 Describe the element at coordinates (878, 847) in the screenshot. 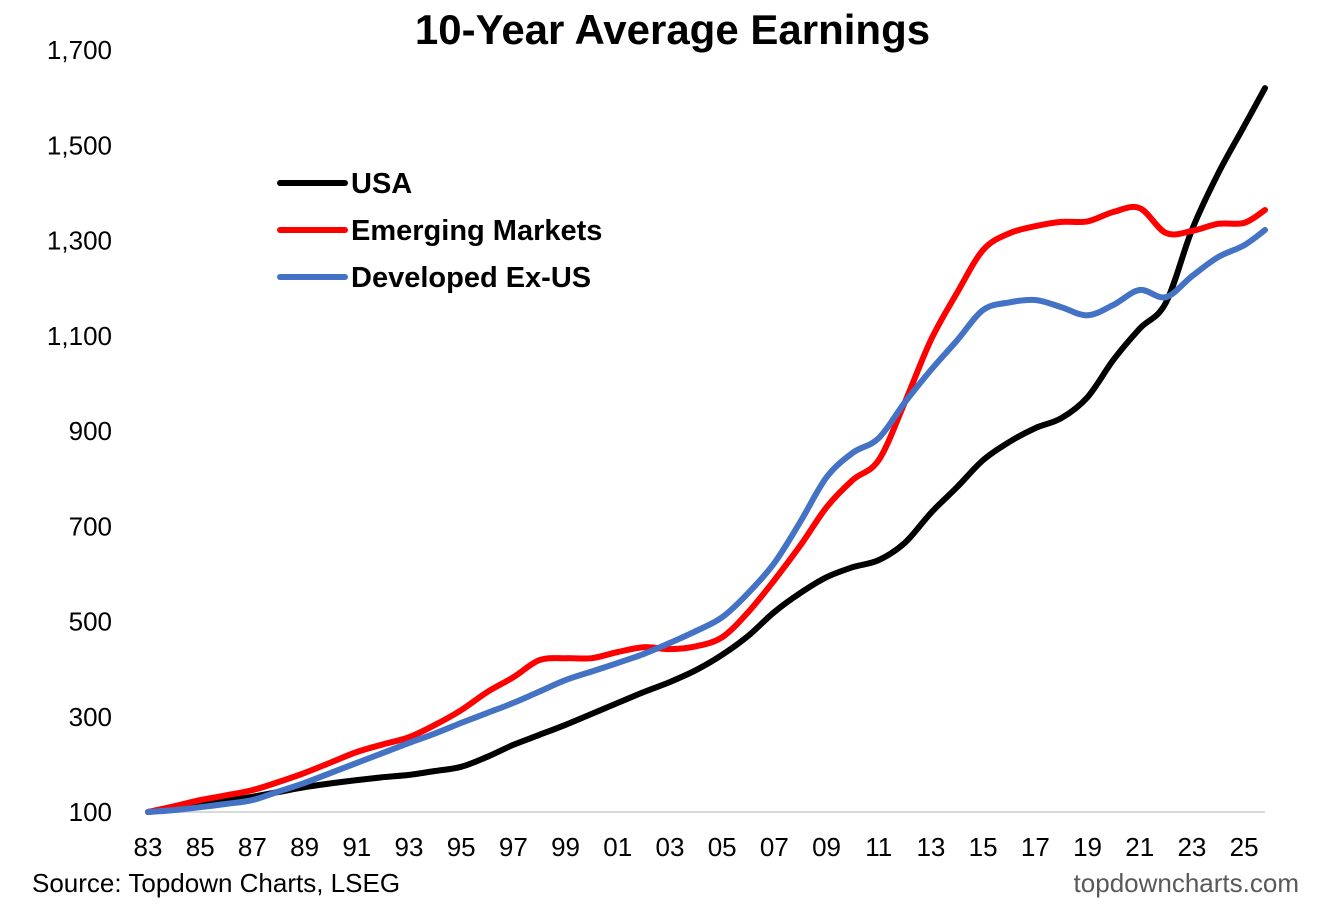

I see `x-tick-label: 11` at that location.